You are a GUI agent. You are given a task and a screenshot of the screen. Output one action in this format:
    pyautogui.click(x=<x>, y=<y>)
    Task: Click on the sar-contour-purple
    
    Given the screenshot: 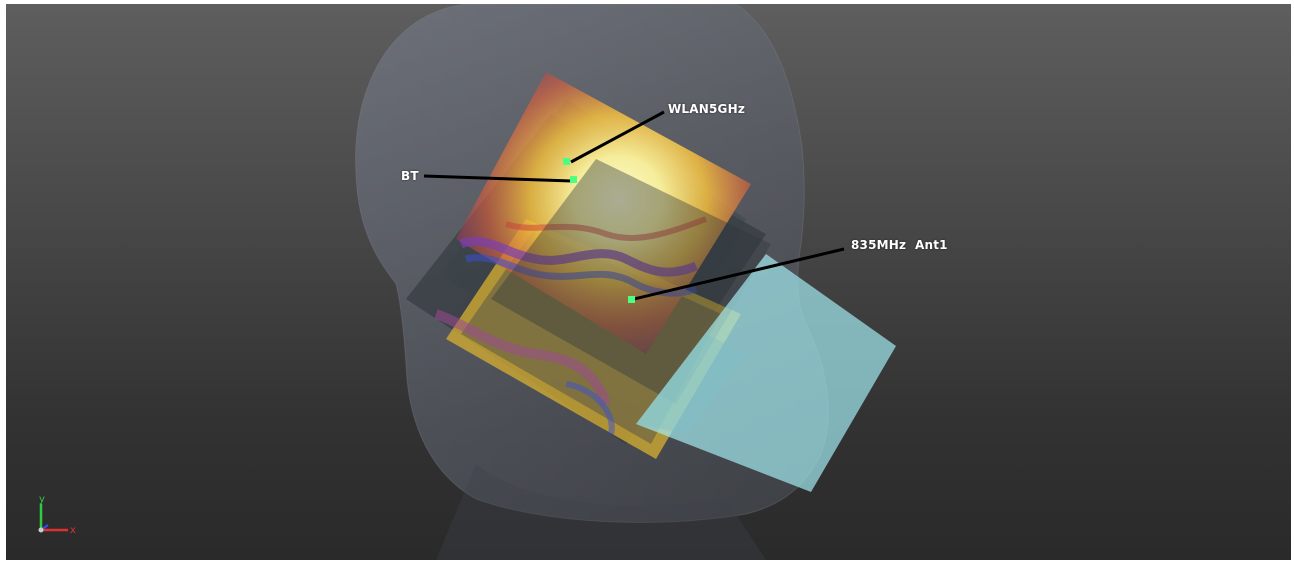 What is the action you would take?
    pyautogui.click(x=578, y=256)
    